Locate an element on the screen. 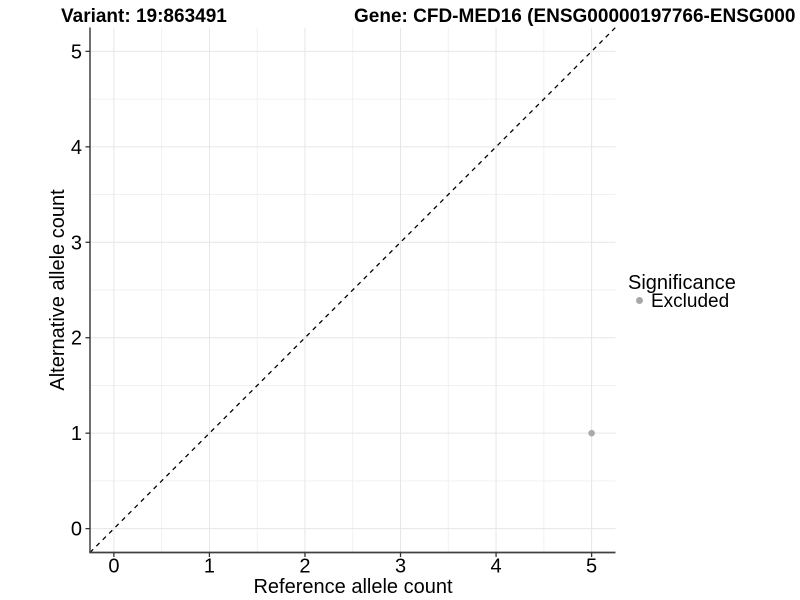  y-axis-title: Alternative allele count is located at coordinates (58, 290).